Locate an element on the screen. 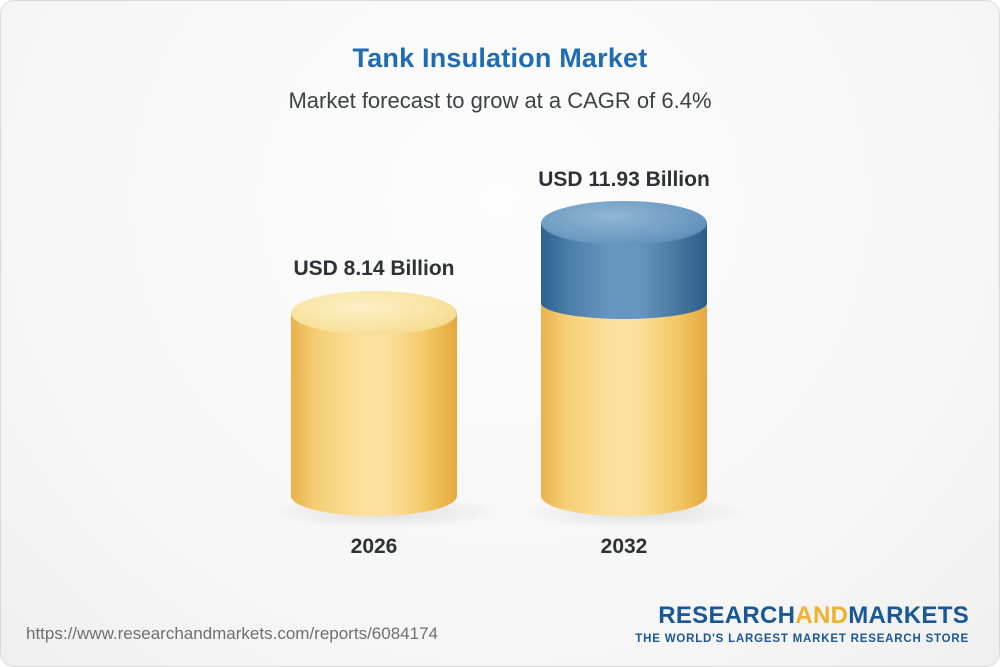 The width and height of the screenshot is (1000, 667). logo-word-research: RESEARCH is located at coordinates (727, 615).